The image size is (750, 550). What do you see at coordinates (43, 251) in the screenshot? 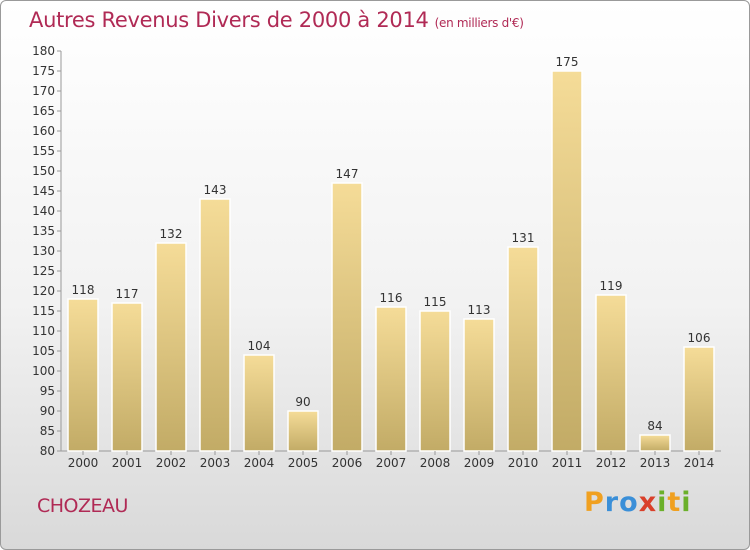
I see `y-tick-label: 130` at bounding box center [43, 251].